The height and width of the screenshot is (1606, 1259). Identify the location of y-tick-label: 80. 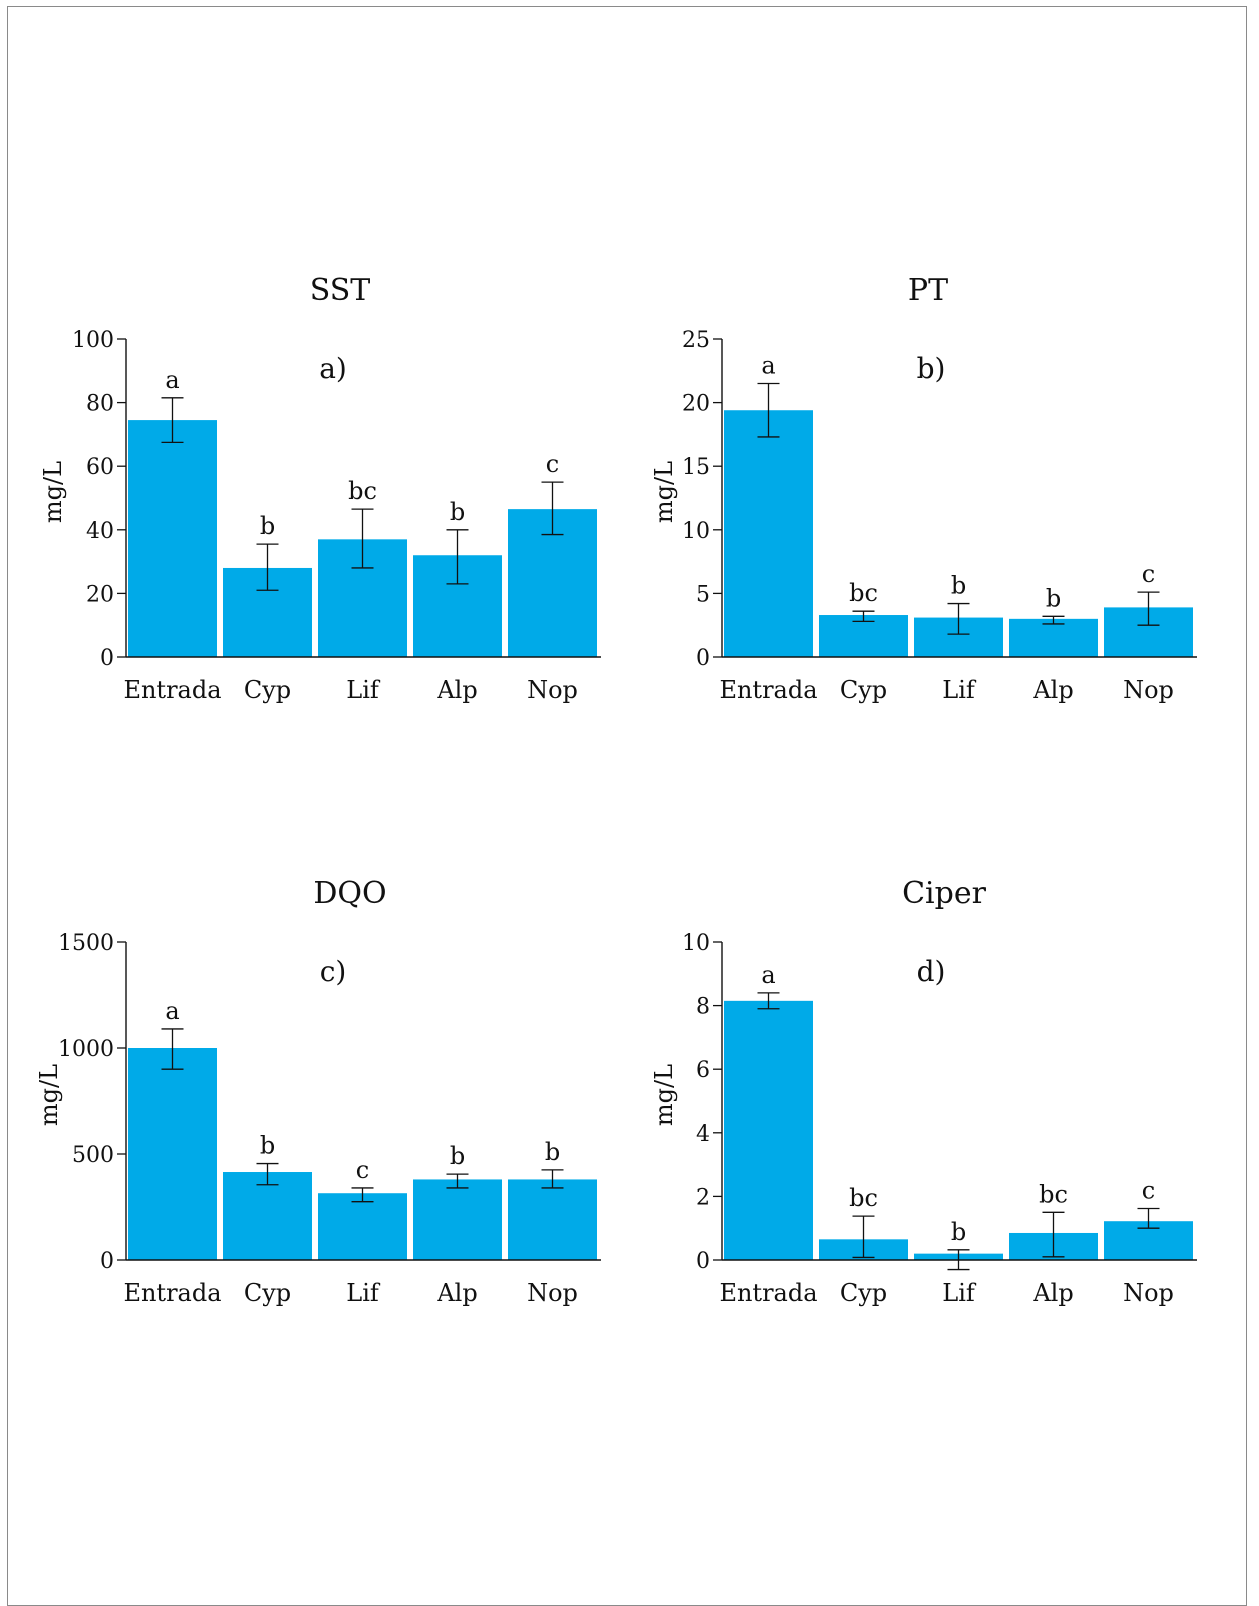
(100, 404).